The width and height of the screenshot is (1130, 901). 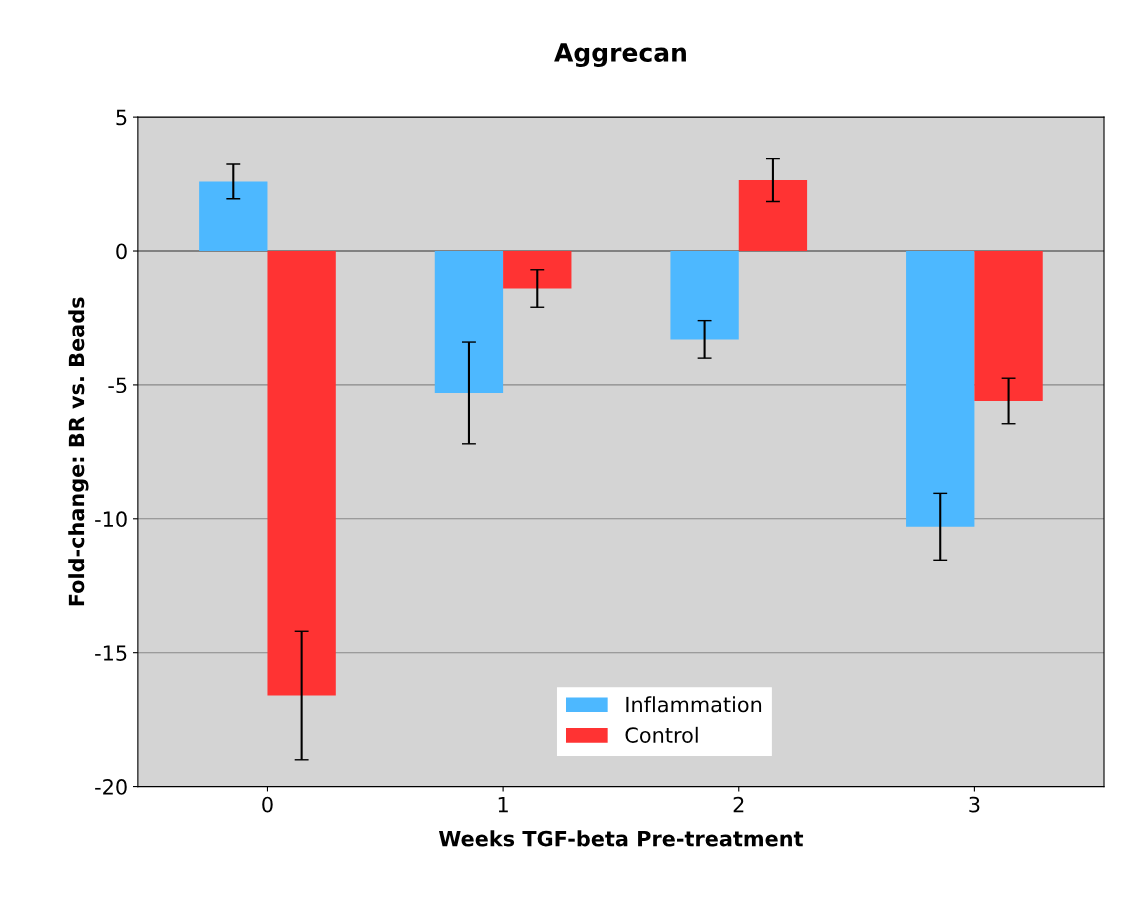 What do you see at coordinates (121, 117) in the screenshot?
I see `y-tick-label: 5` at bounding box center [121, 117].